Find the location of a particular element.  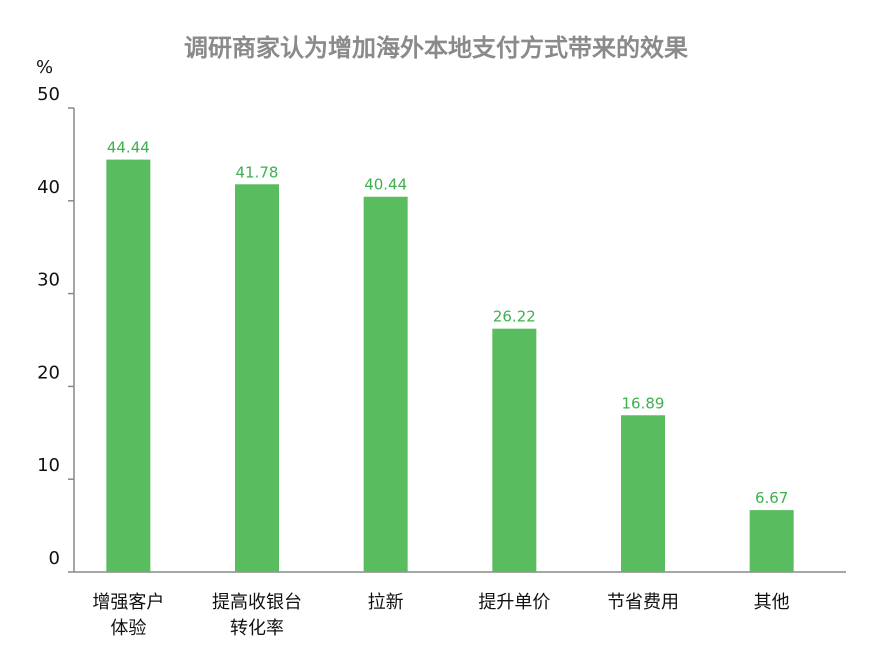

y-tick-label: 0 is located at coordinates (54, 558).